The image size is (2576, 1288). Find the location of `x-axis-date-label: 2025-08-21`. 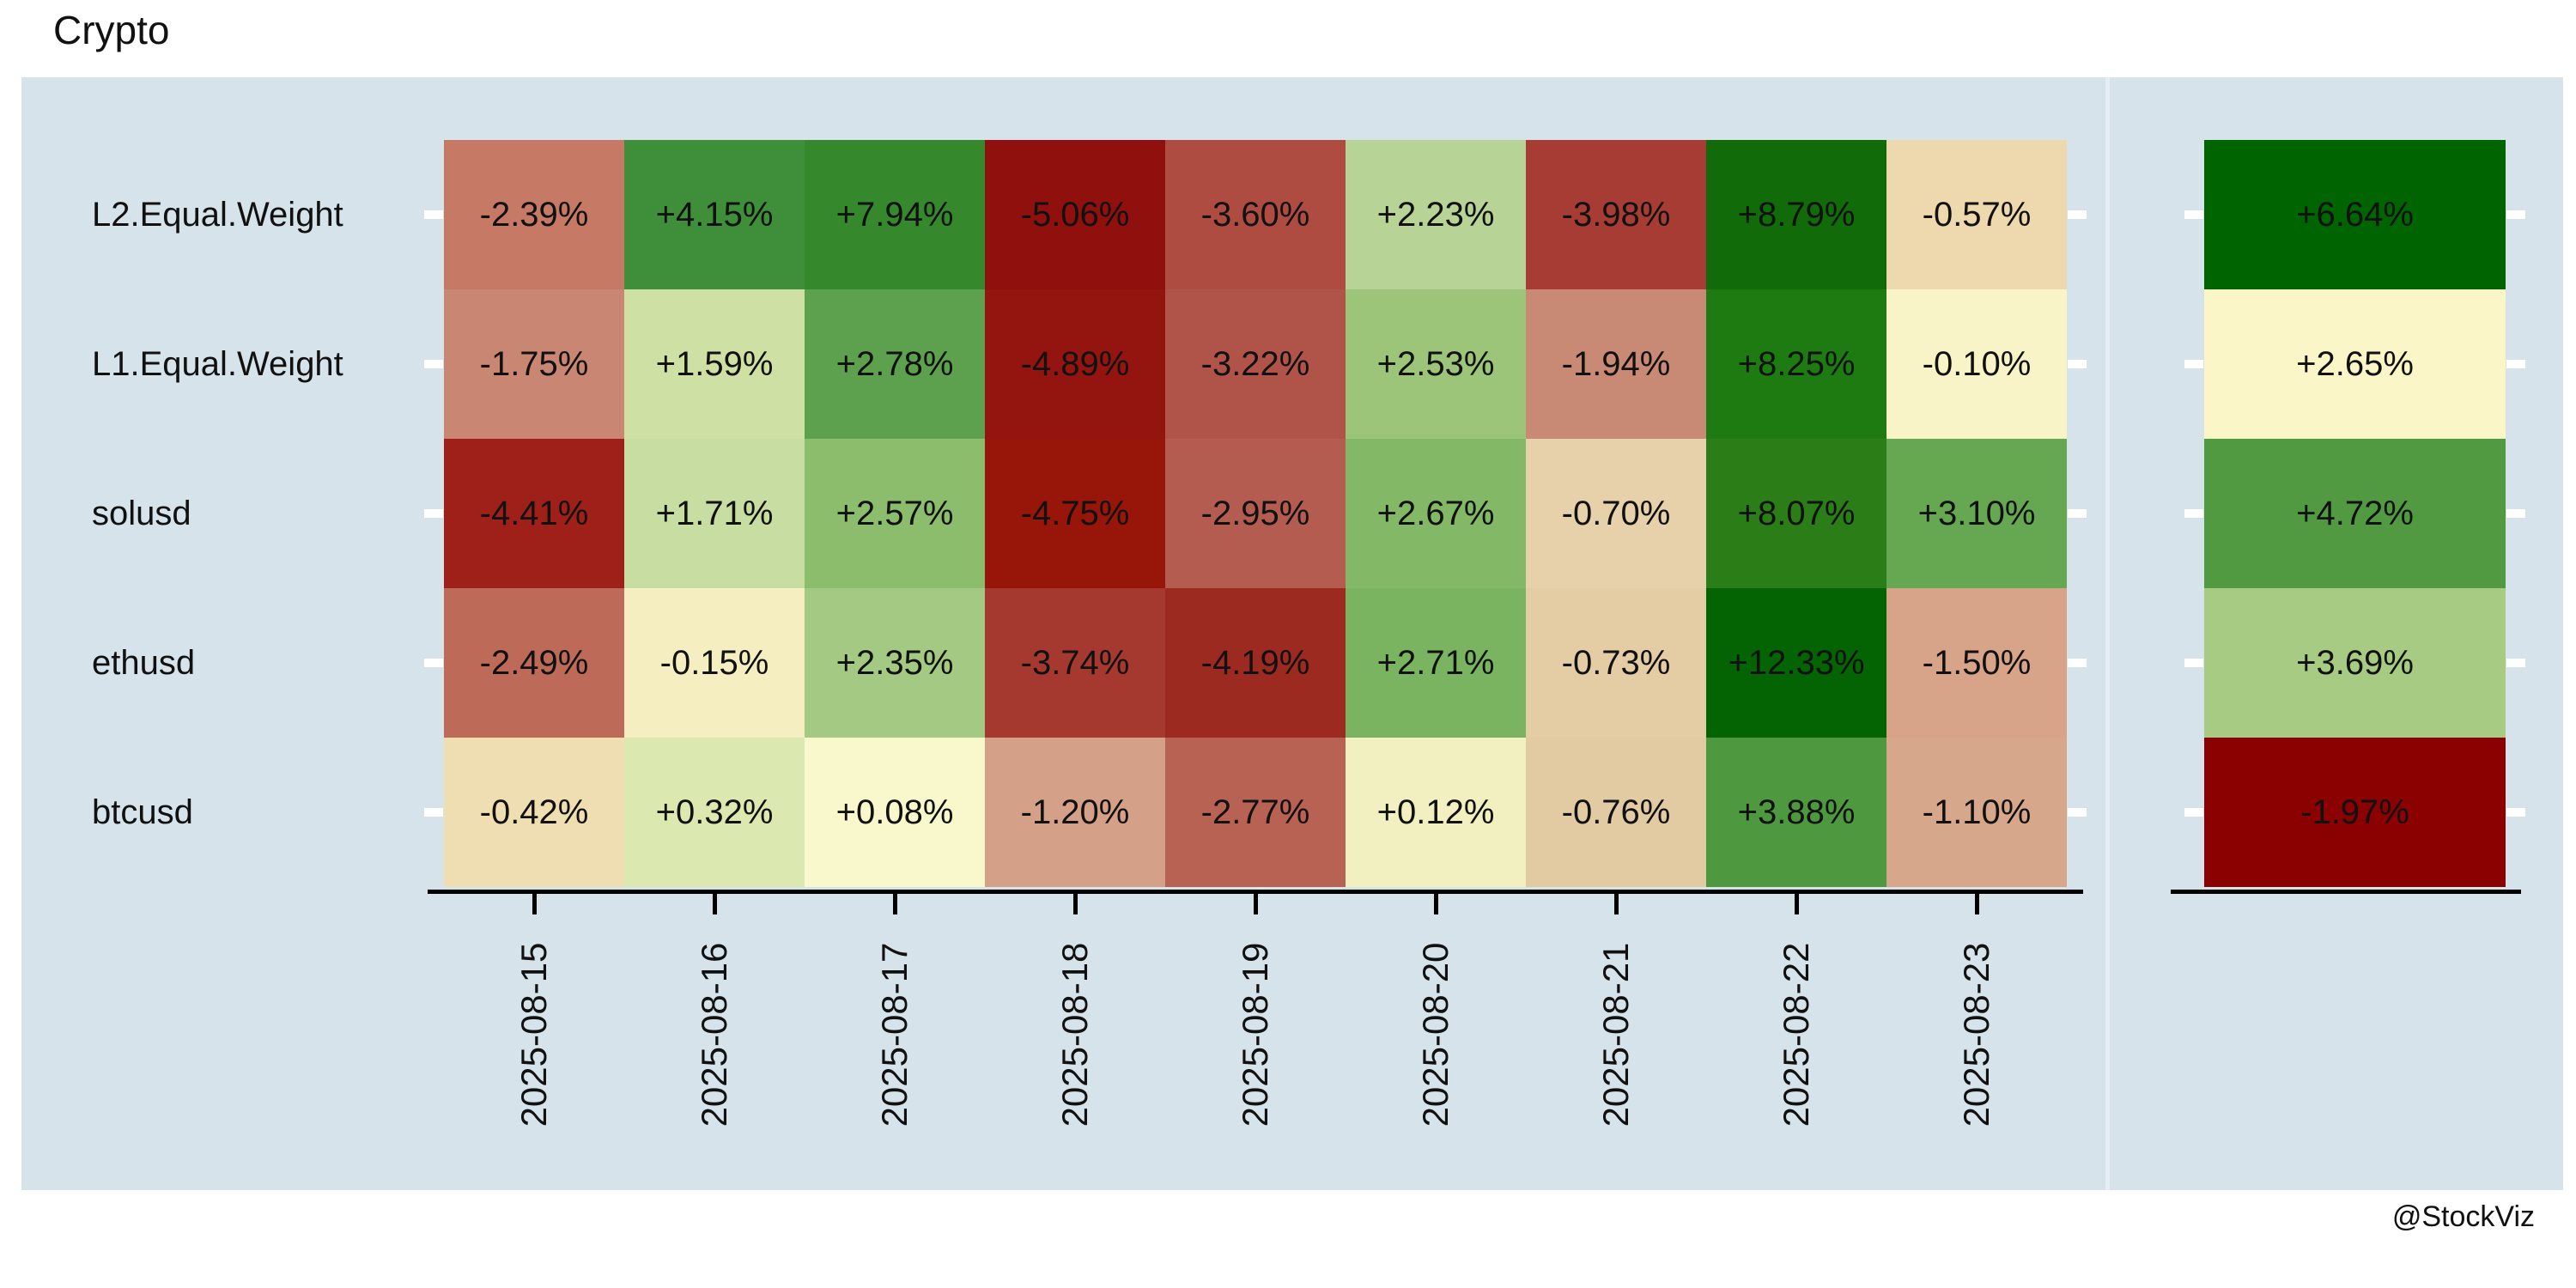

x-axis-date-label: 2025-08-21 is located at coordinates (1616, 1034).